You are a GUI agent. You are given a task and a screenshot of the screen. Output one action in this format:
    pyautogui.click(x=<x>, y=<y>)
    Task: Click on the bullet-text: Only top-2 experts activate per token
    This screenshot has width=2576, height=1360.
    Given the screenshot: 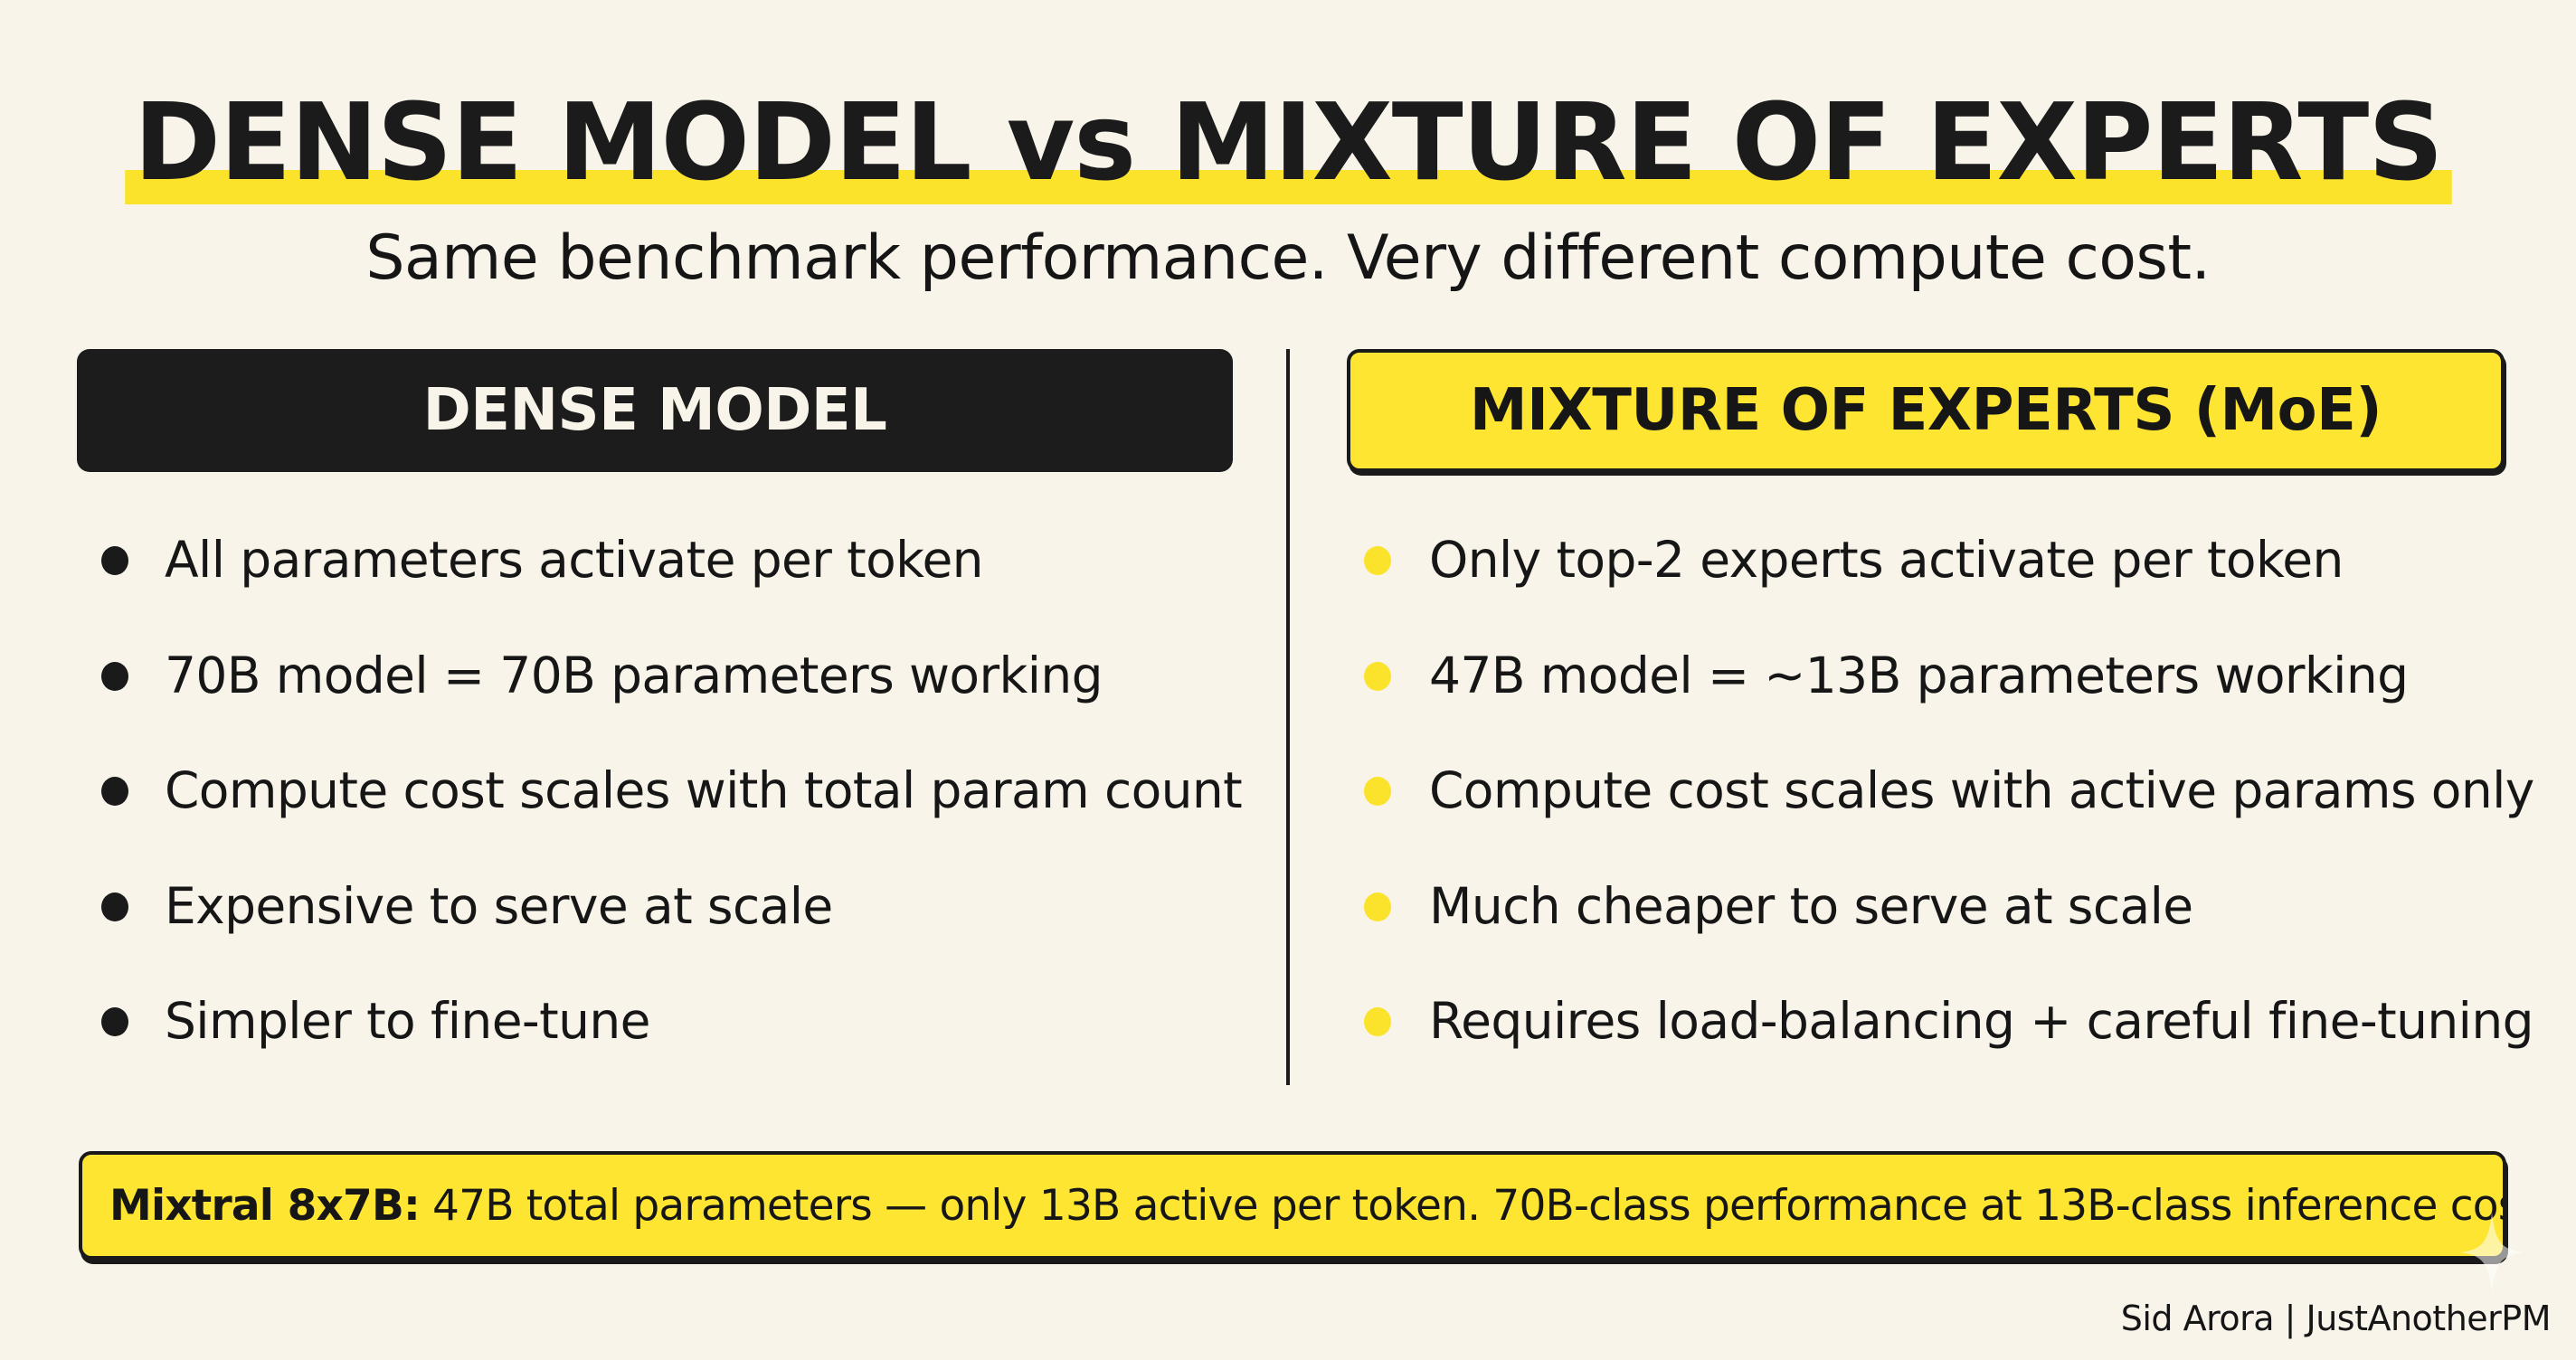 What is the action you would take?
    pyautogui.click(x=1886, y=560)
    